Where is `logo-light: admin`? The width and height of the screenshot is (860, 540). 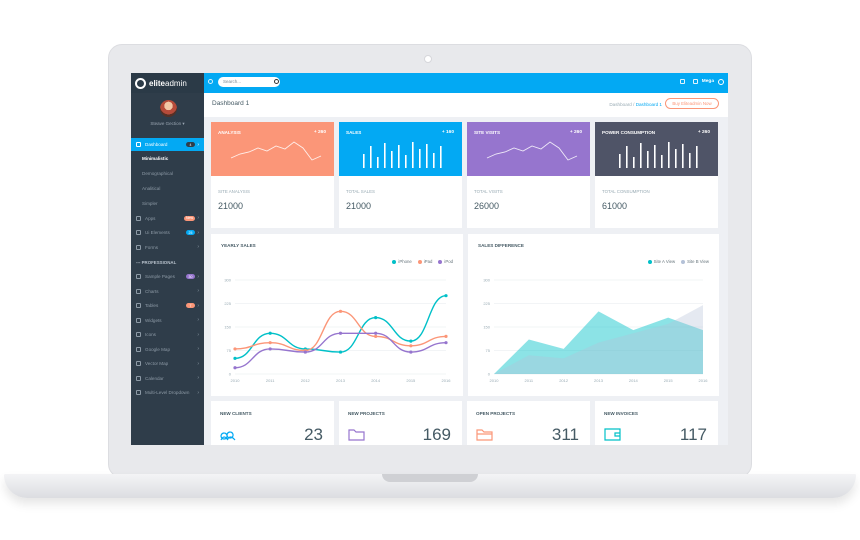
logo-light: admin is located at coordinates (176, 83).